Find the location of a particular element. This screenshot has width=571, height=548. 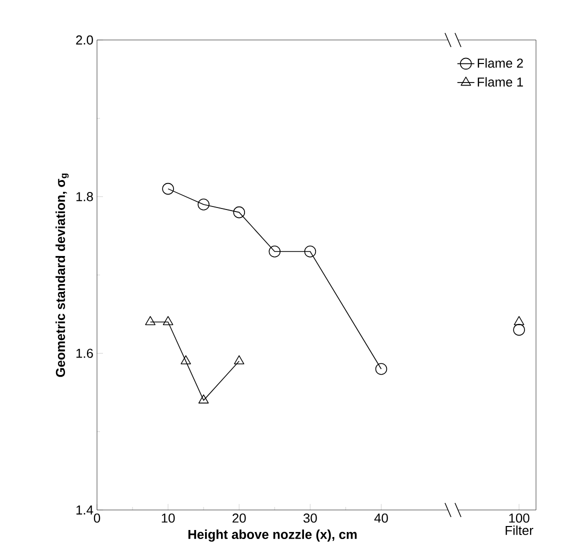

y-axis-title: Geometric standard deviation, σ$_{g}$ is located at coordinates (62, 275).